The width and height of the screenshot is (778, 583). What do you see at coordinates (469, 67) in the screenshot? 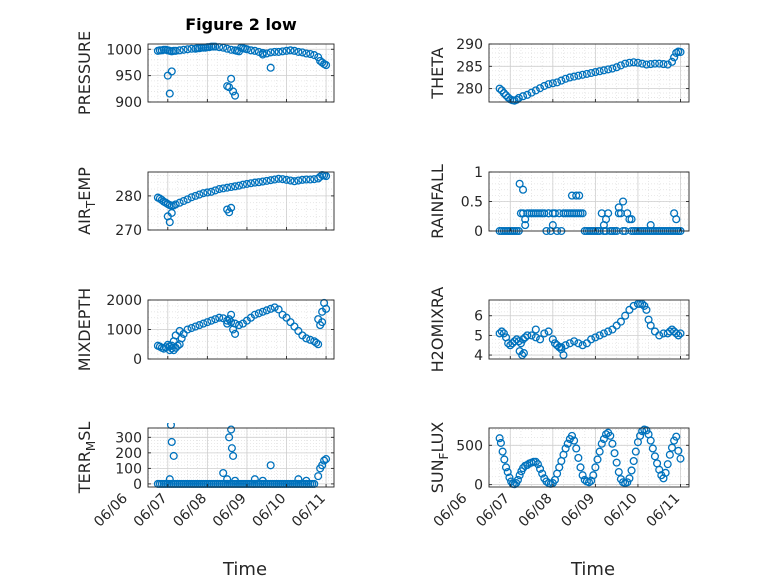
I see `y-tick-label: 285` at bounding box center [469, 67].